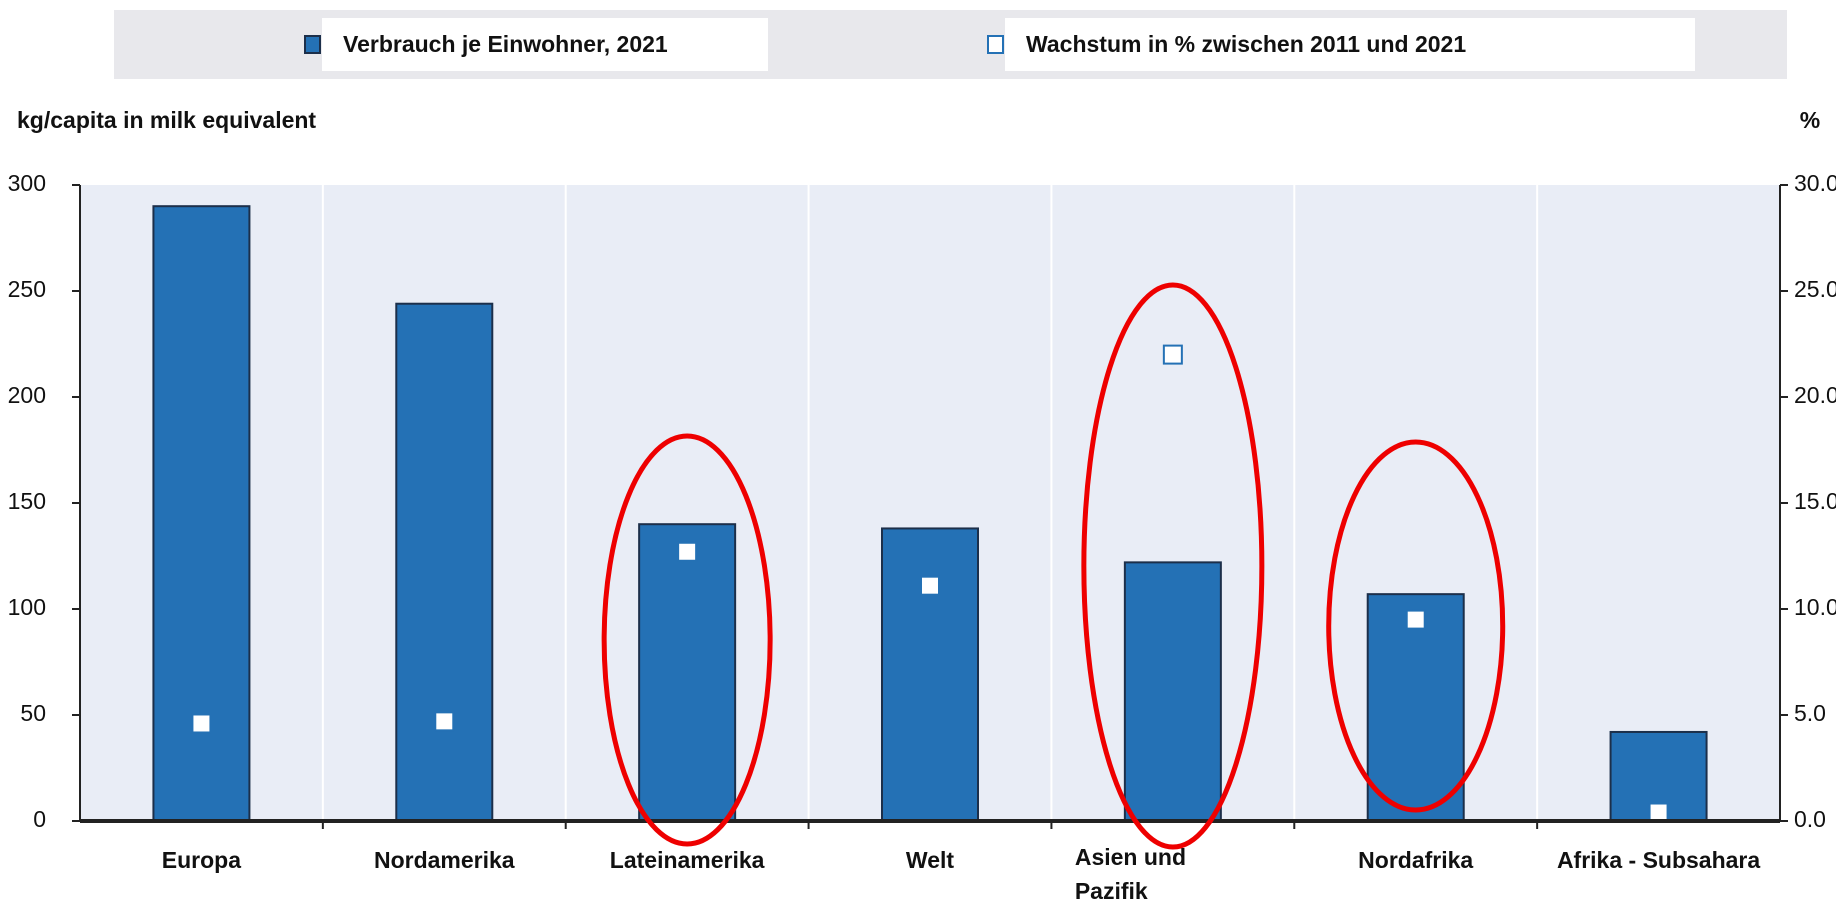 This screenshot has width=1836, height=908. What do you see at coordinates (444, 860) in the screenshot?
I see `x-tick-label: Nordamerika` at bounding box center [444, 860].